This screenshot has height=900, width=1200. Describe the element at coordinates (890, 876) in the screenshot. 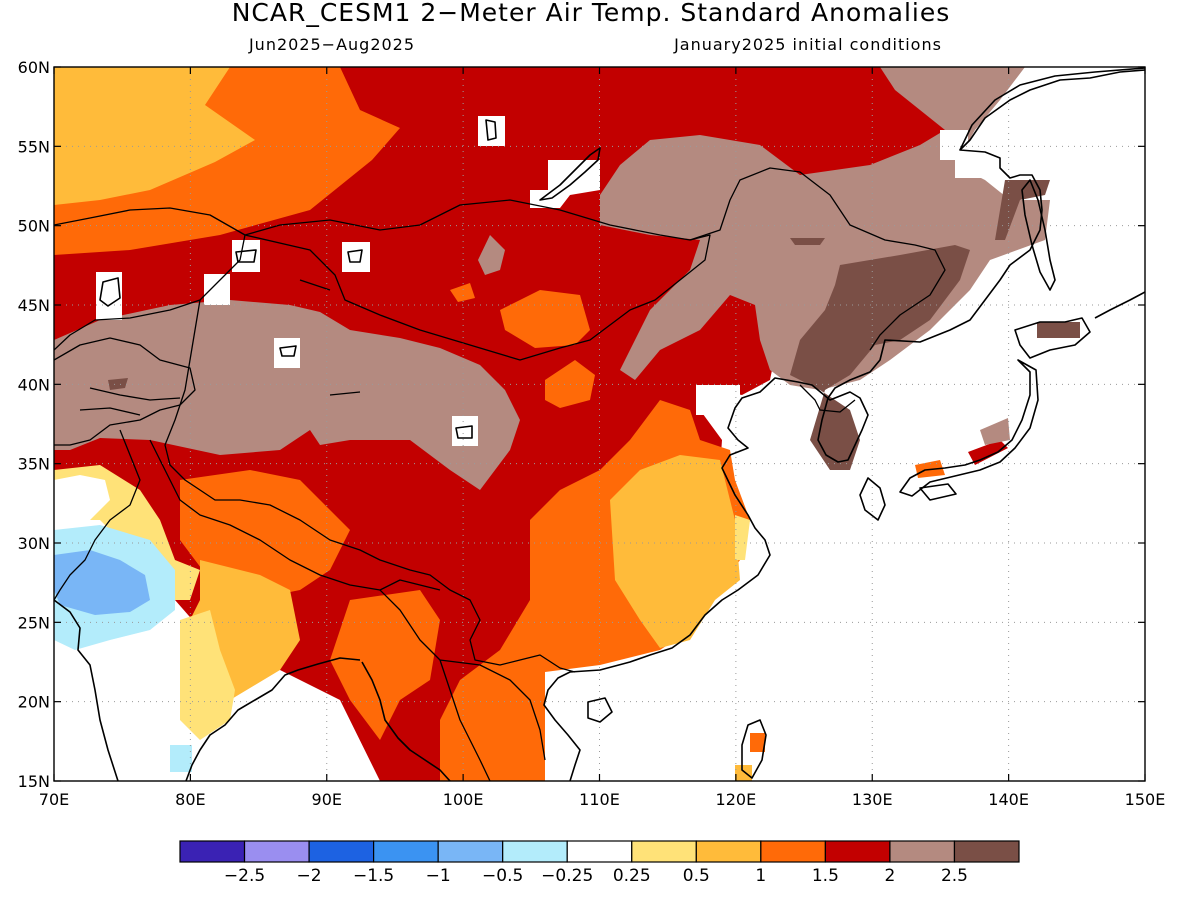

I see `colorbar-label: 2` at that location.